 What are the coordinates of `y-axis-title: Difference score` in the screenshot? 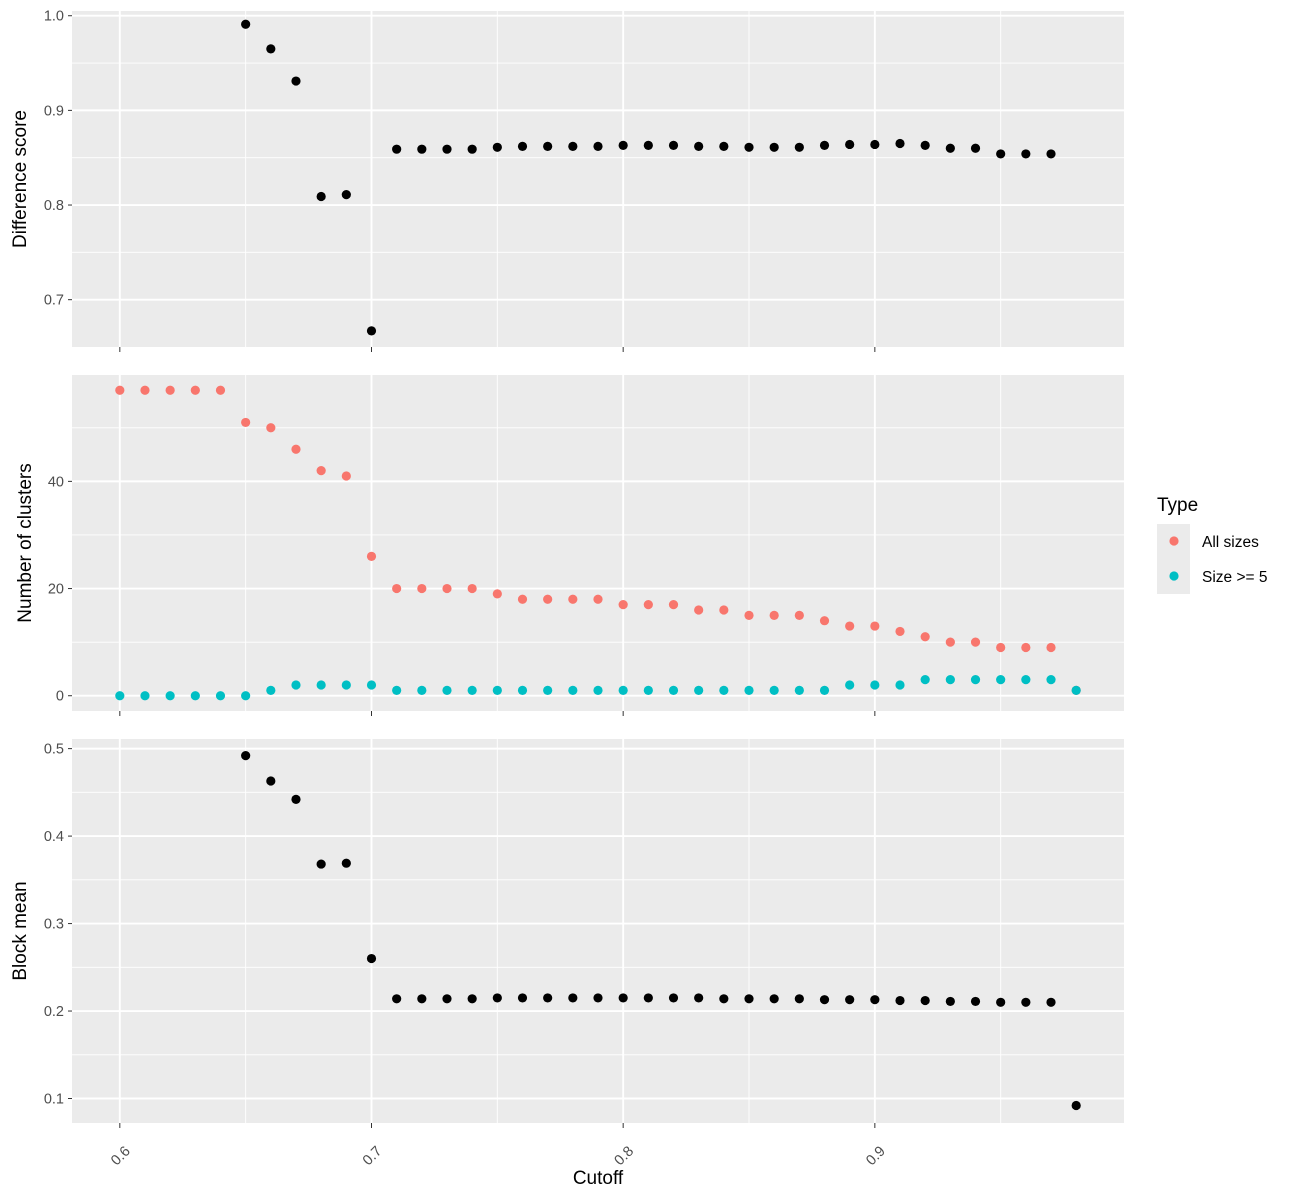 It's located at (20, 179).